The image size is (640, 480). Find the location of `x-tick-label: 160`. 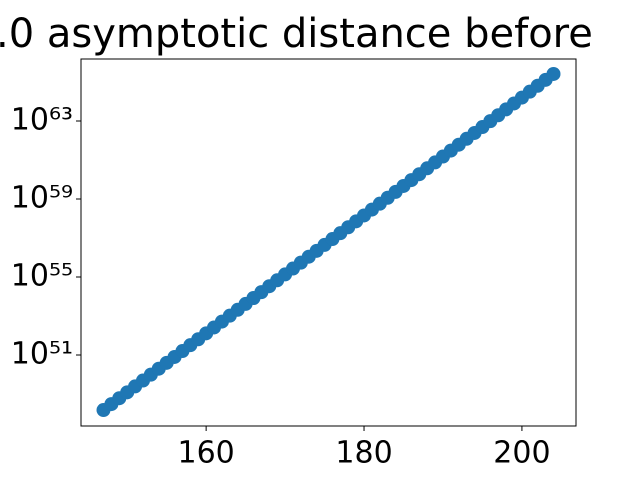

x-tick-label: 160 is located at coordinates (205, 453).